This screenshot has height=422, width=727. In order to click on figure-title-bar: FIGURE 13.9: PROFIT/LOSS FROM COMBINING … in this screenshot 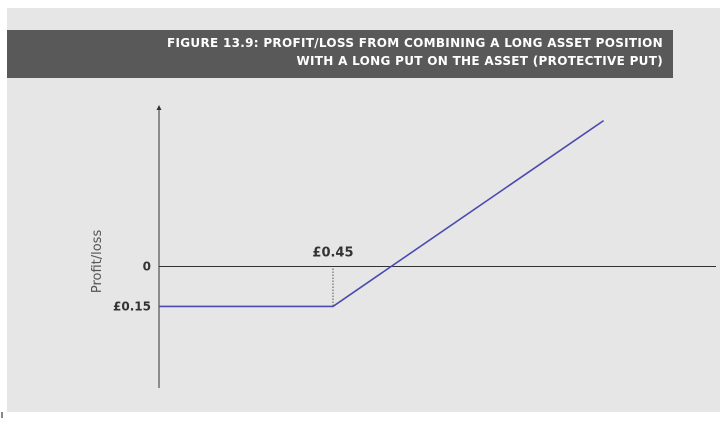, I will do `click(340, 54)`.